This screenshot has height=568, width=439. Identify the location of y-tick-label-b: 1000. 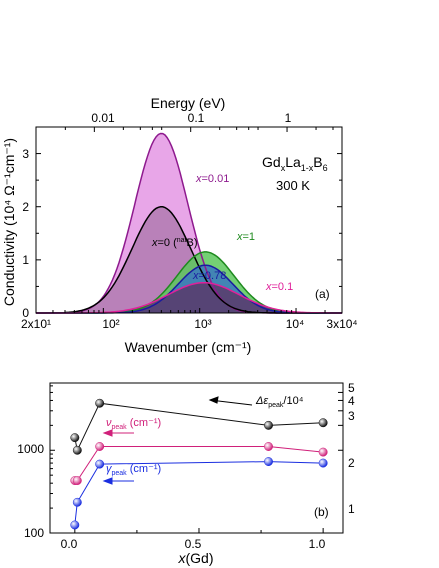
(30, 449).